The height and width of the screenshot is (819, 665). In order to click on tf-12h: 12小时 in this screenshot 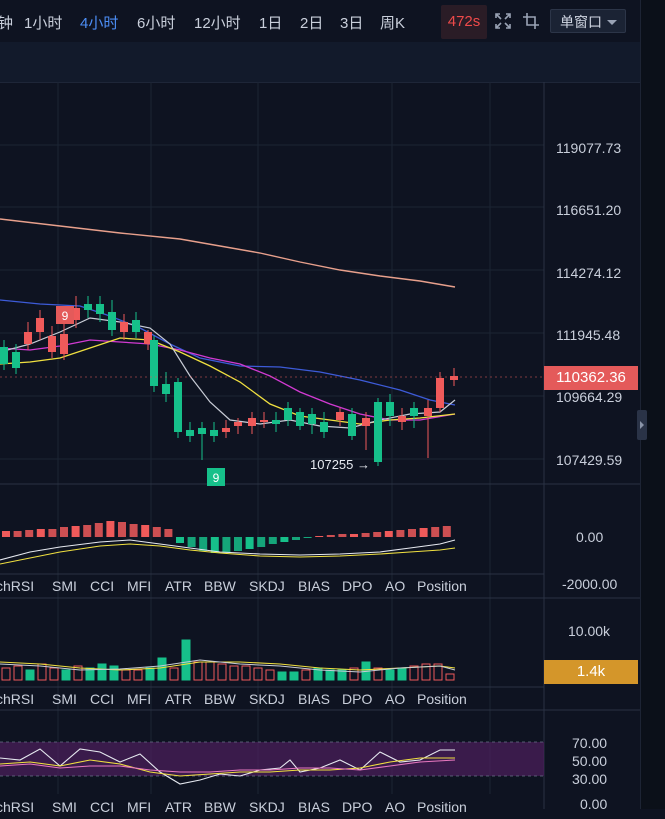, I will do `click(217, 23)`.